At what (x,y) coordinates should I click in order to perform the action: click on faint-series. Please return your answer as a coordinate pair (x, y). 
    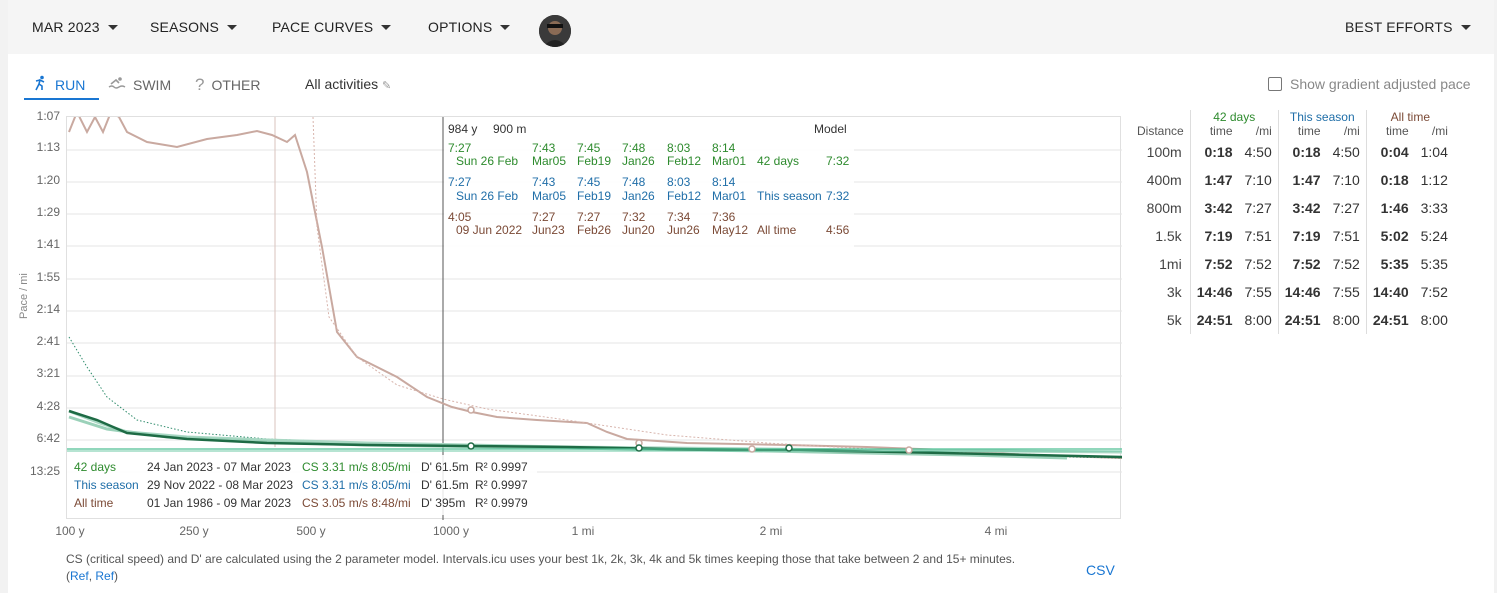
    Looking at the image, I should click on (595, 431).